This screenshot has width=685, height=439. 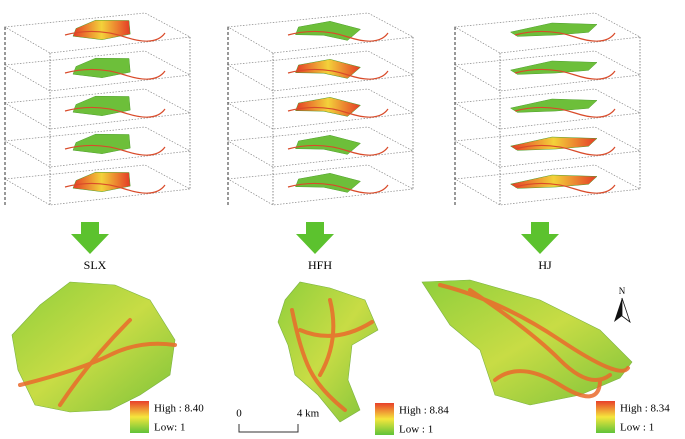 I want to click on legend-high: High : 8.40, so click(x=179, y=409).